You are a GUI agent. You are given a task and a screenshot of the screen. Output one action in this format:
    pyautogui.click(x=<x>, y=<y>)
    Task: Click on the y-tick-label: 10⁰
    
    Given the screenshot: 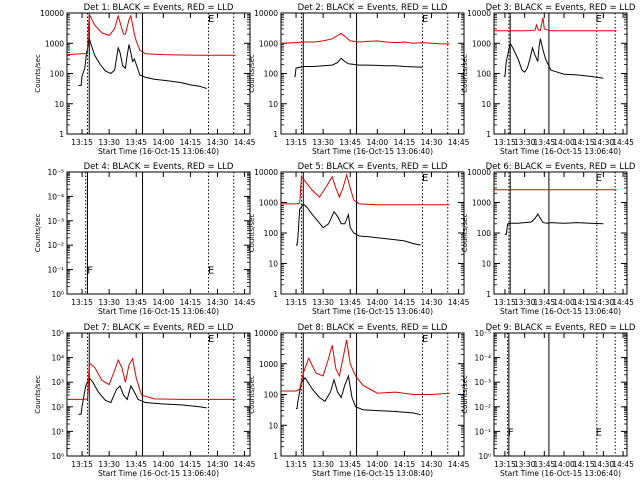 What is the action you would take?
    pyautogui.click(x=484, y=456)
    